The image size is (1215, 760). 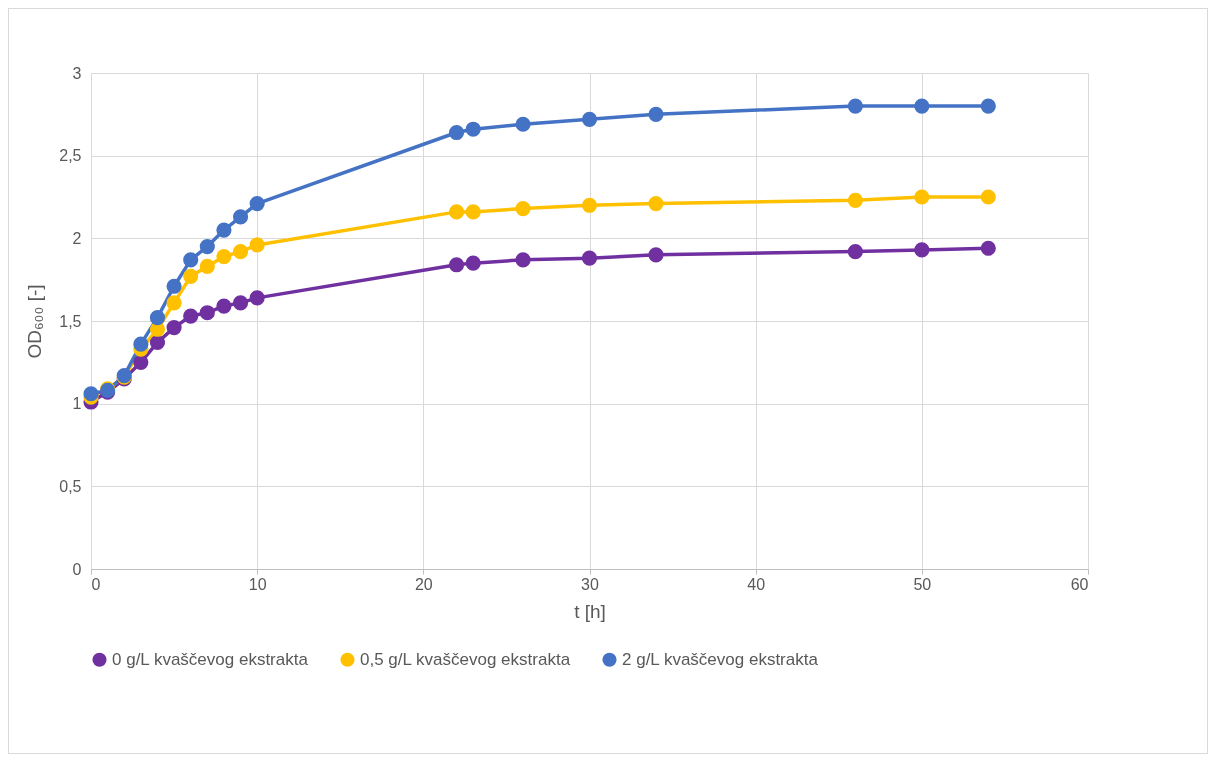 I want to click on y-tick-label: 0, so click(x=77, y=569).